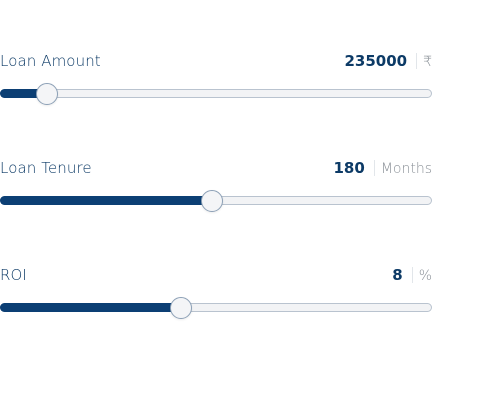  What do you see at coordinates (90, 307) in the screenshot?
I see `roi-fill` at bounding box center [90, 307].